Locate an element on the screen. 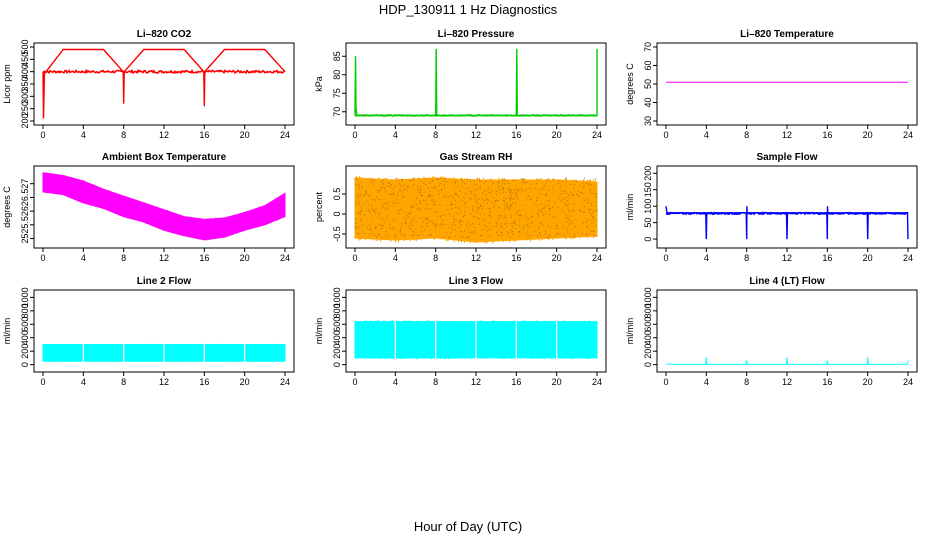  panel-2: Li–820 Pressure 0 4 8 12 16 20 24 70 75 80 85 kPa is located at coordinates (460, 84).